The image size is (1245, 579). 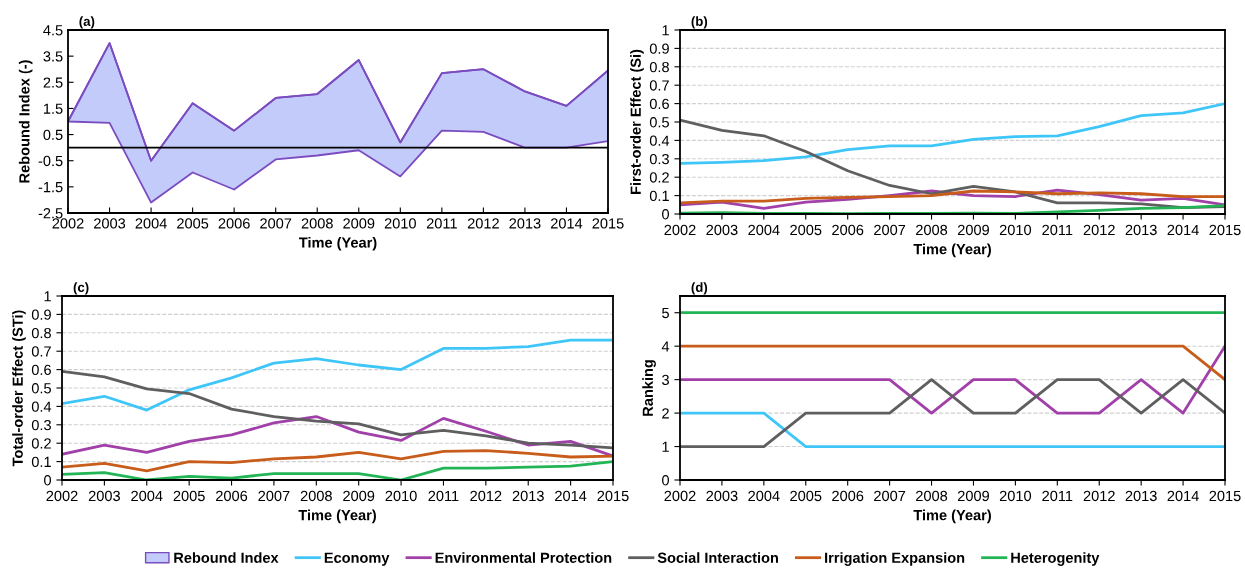 What do you see at coordinates (637, 121) in the screenshot?
I see `y-axis-title: First-order Effect (Si)` at bounding box center [637, 121].